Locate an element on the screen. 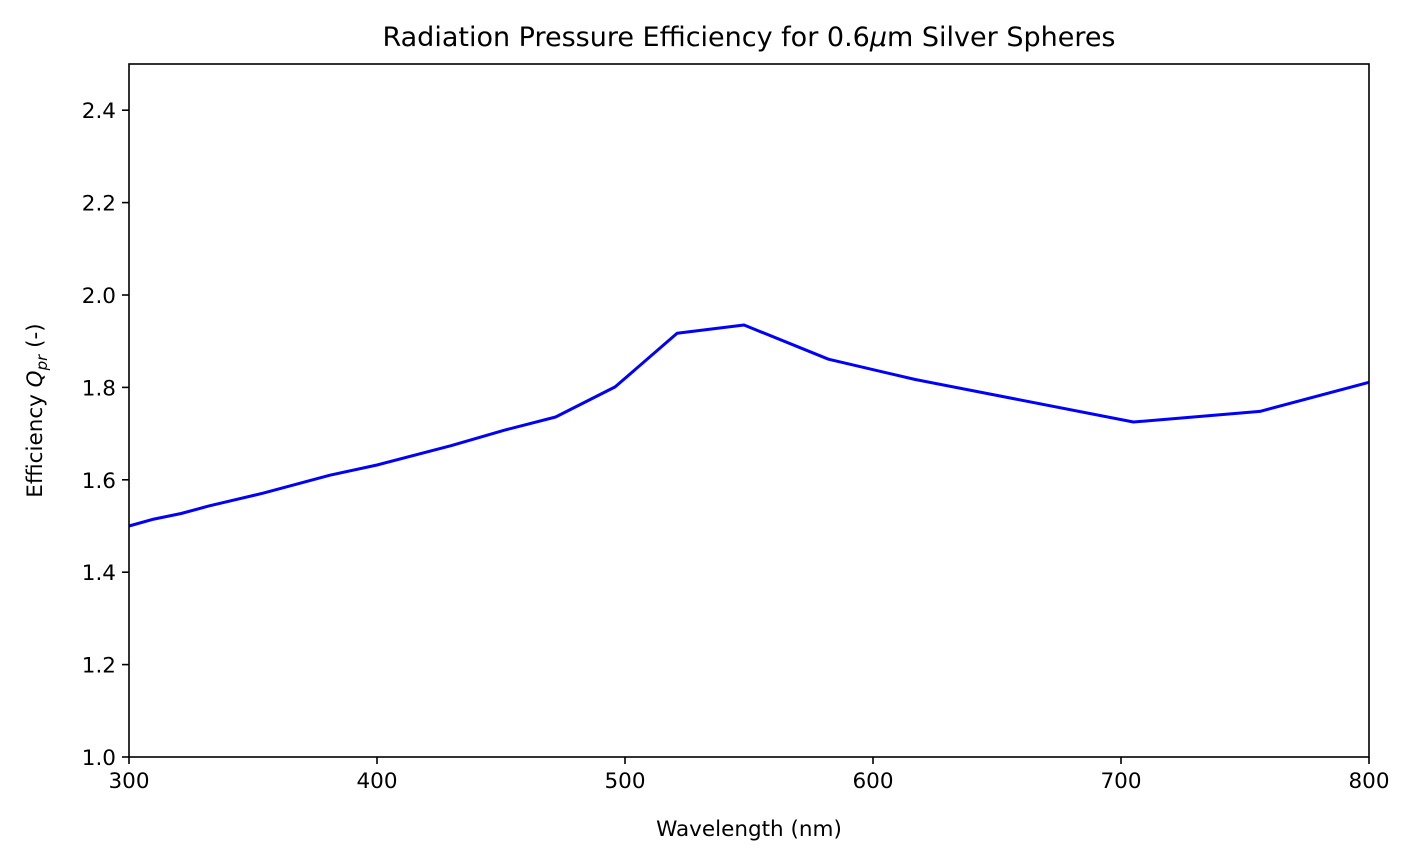 The height and width of the screenshot is (864, 1415). y-tick-label: 1.2 is located at coordinates (99, 666).